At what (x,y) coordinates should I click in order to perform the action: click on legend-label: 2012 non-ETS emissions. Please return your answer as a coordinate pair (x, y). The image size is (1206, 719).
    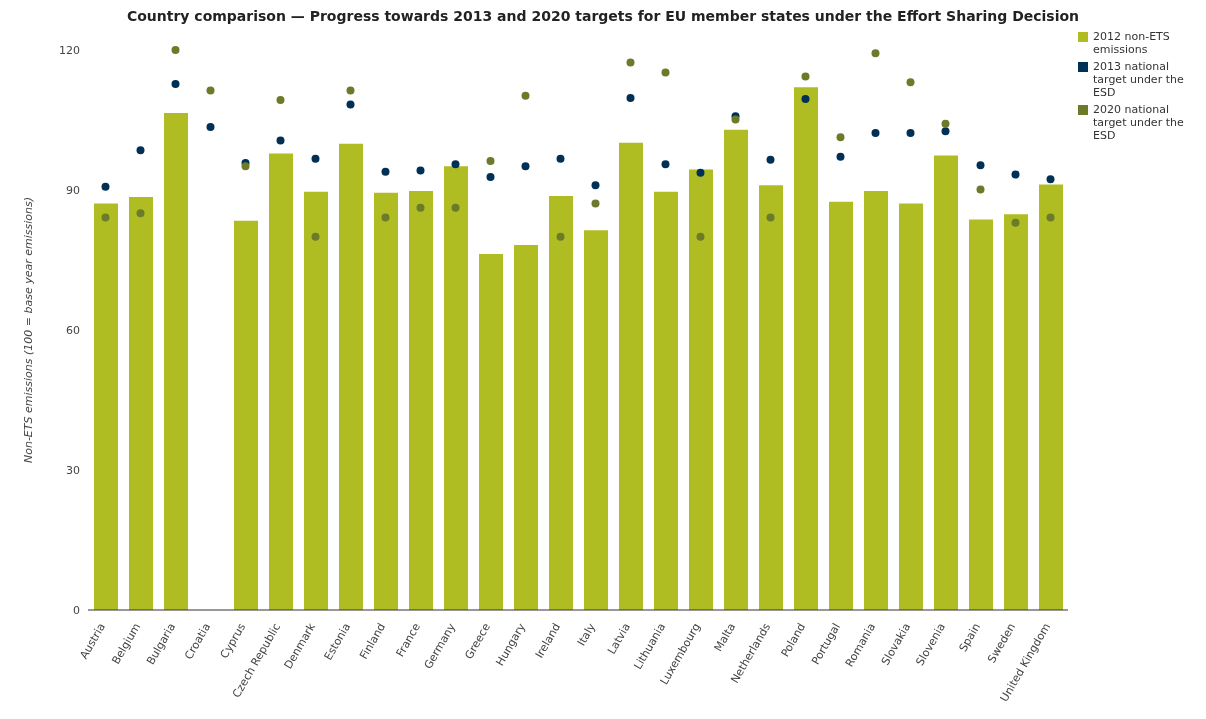
    Looking at the image, I should click on (1132, 43).